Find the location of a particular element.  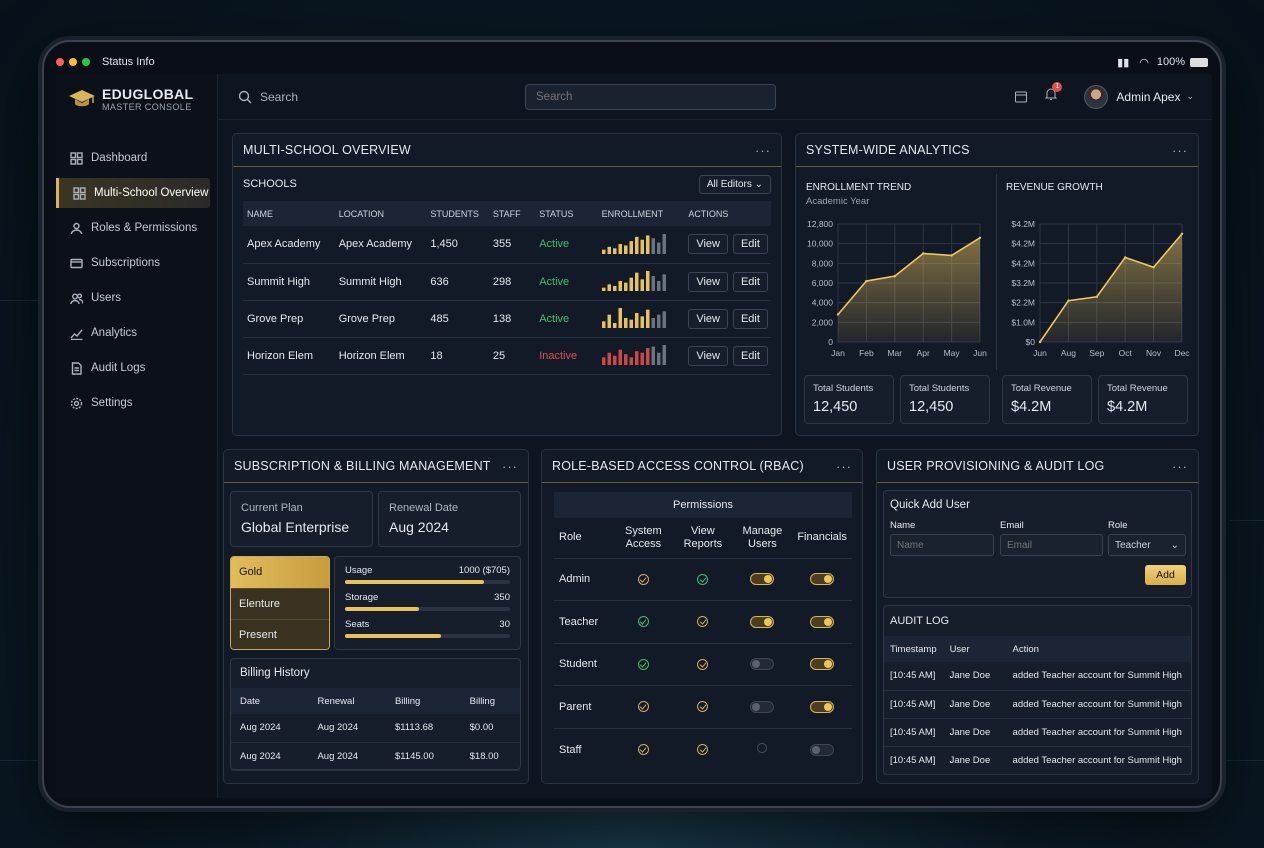

search-label: Search is located at coordinates (279, 96).